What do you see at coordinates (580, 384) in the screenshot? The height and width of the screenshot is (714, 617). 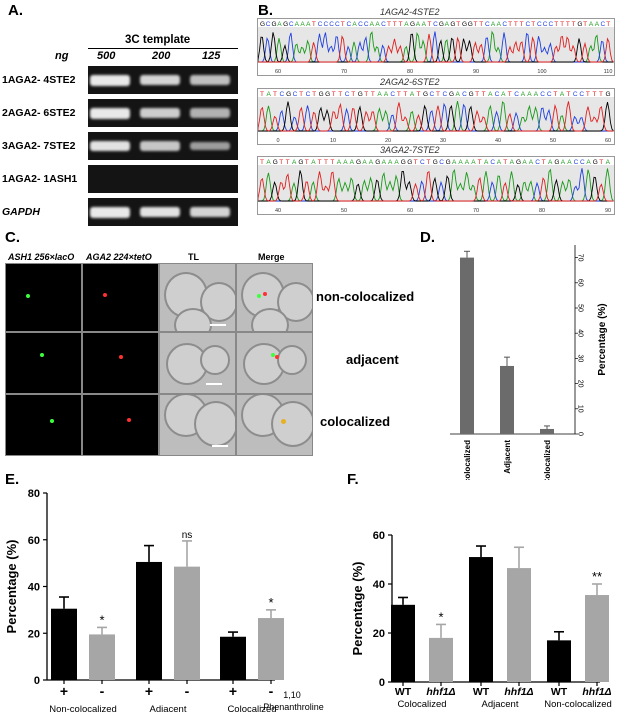 I see `y-tick-label: 20` at bounding box center [580, 384].